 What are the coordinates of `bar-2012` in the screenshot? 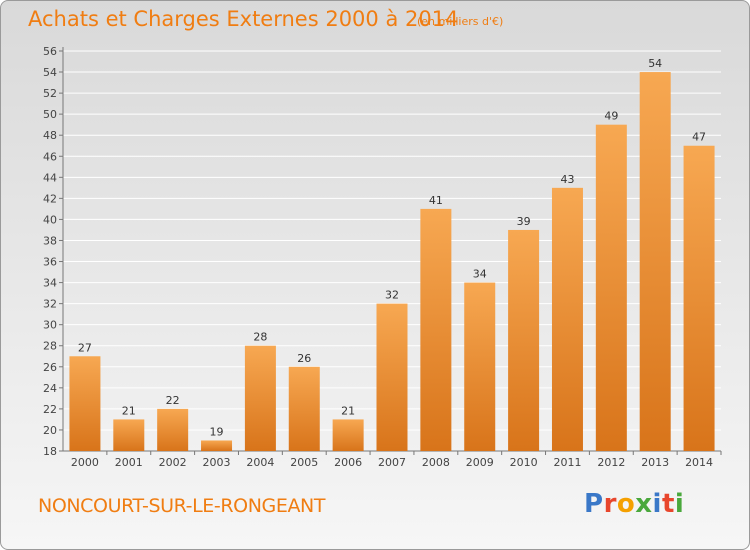 It's located at (611, 288).